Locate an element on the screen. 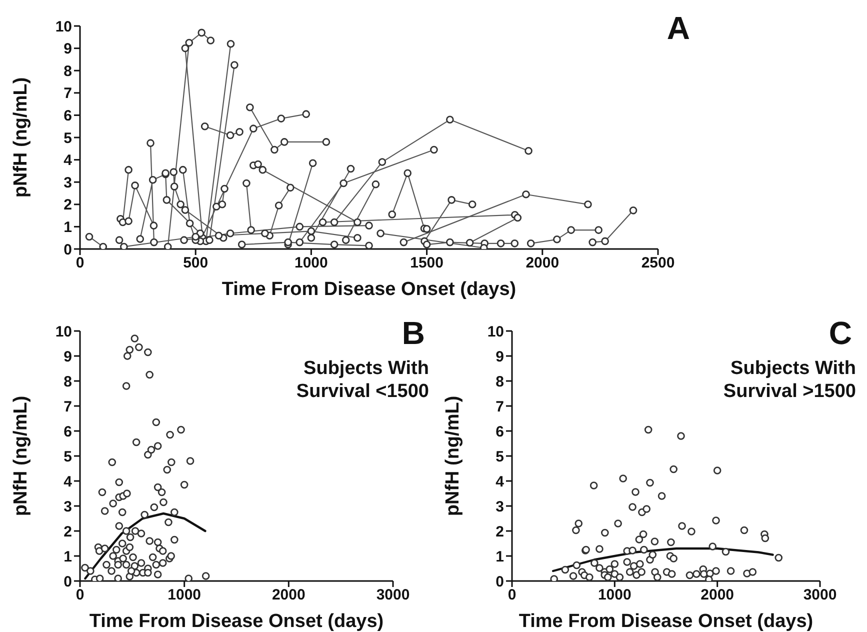  chart-title: B is located at coordinates (413, 333).